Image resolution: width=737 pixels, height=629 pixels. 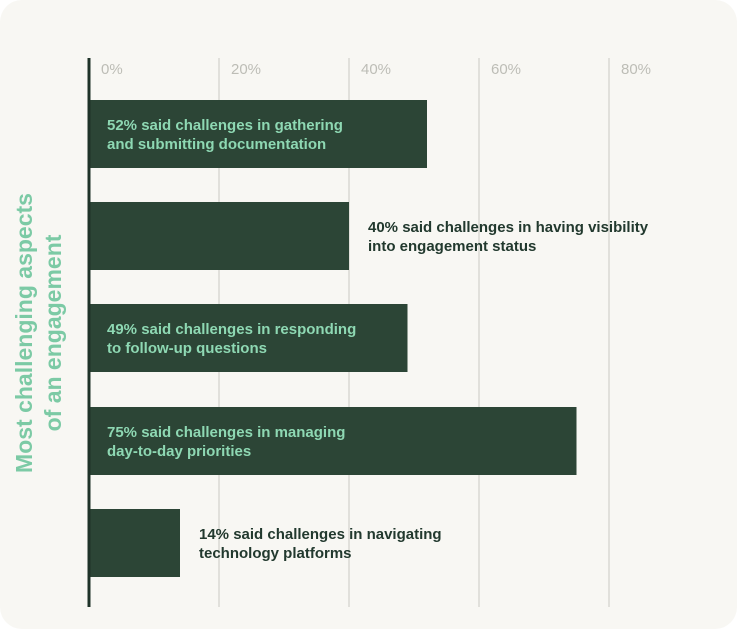 What do you see at coordinates (216, 144) in the screenshot?
I see `bar-annotation-line: and submitting documentation` at bounding box center [216, 144].